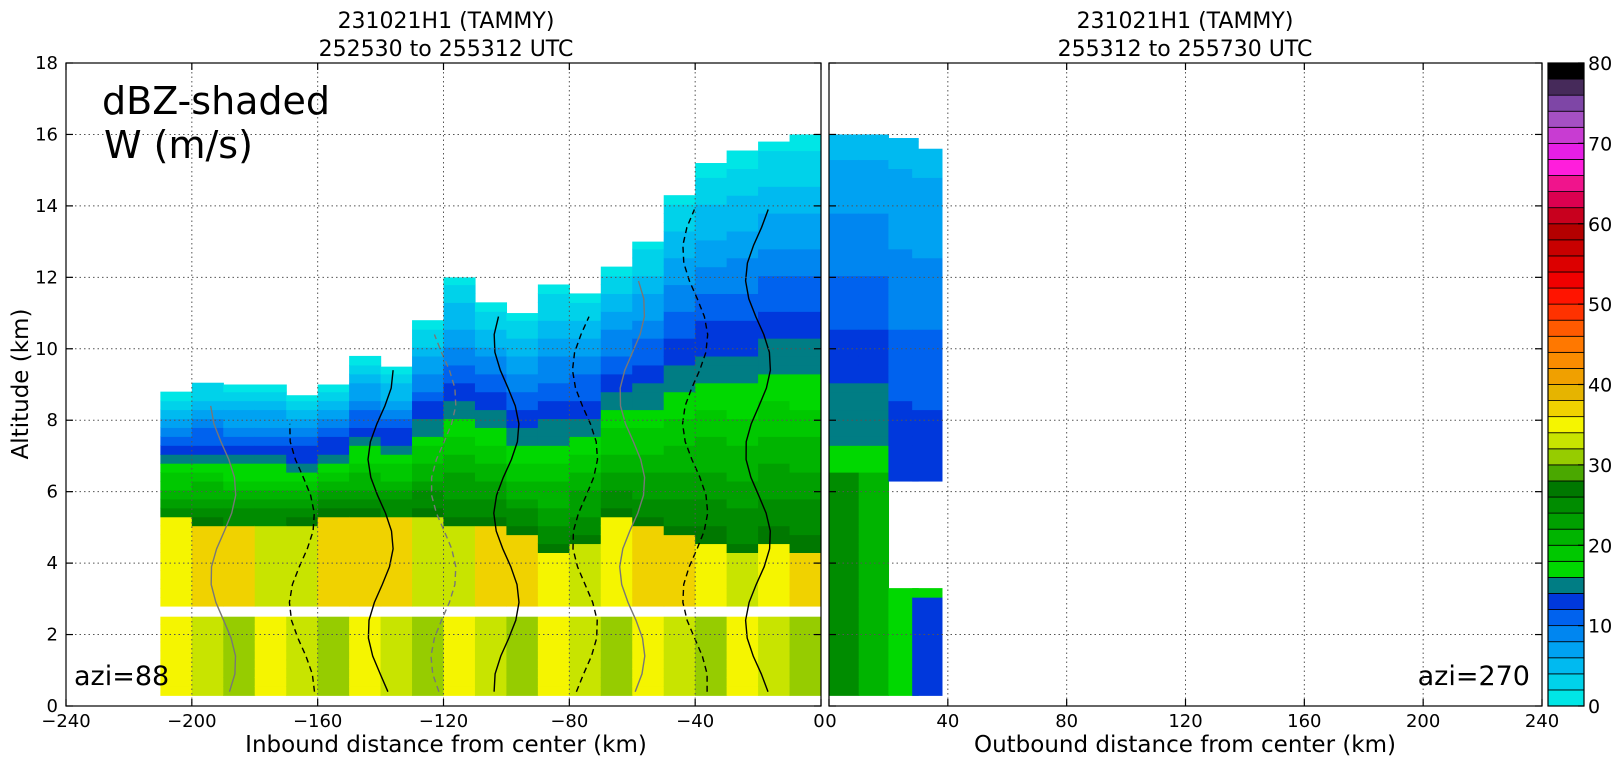 The width and height of the screenshot is (1615, 762). Describe the element at coordinates (1066, 721) in the screenshot. I see `x-tick-label: 80` at that location.